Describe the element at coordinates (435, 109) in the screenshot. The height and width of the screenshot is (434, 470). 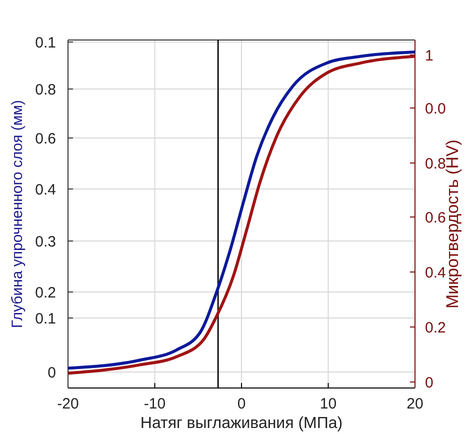
I see `text: 0.0` at that location.